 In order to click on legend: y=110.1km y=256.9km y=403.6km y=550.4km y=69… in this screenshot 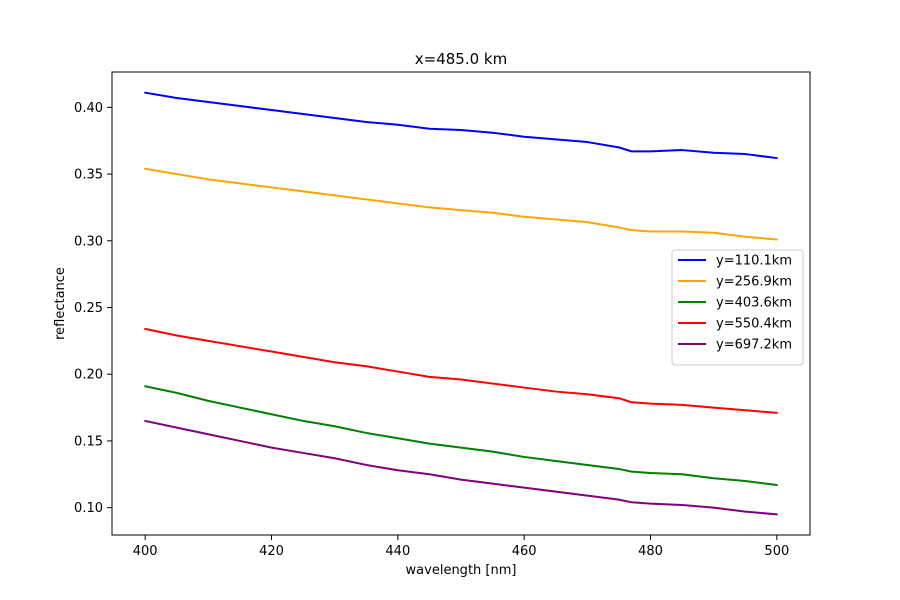, I will do `click(737, 307)`.